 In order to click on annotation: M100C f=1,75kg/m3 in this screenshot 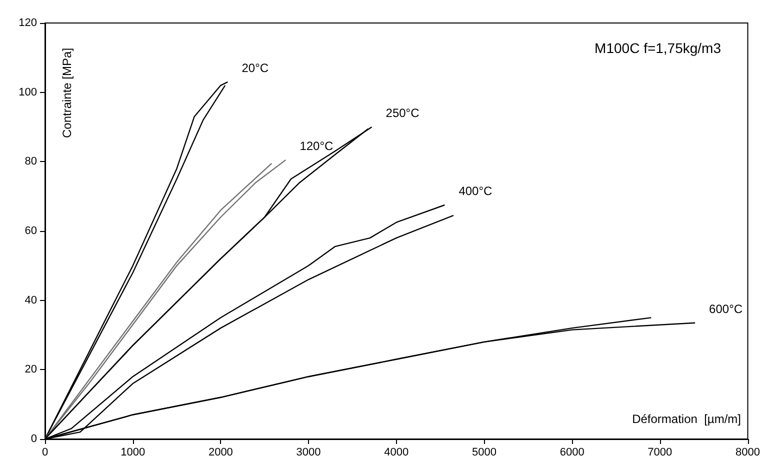, I will do `click(658, 48)`.